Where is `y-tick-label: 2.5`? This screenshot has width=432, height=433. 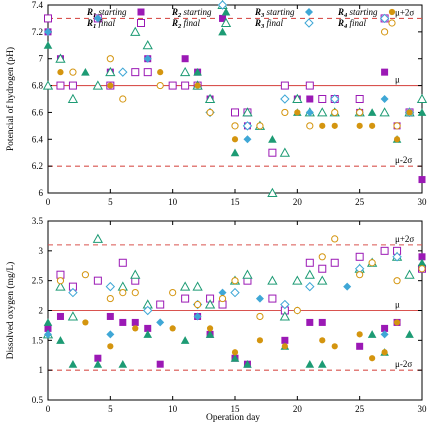
y-tick-label: 2.5 is located at coordinates (38, 281).